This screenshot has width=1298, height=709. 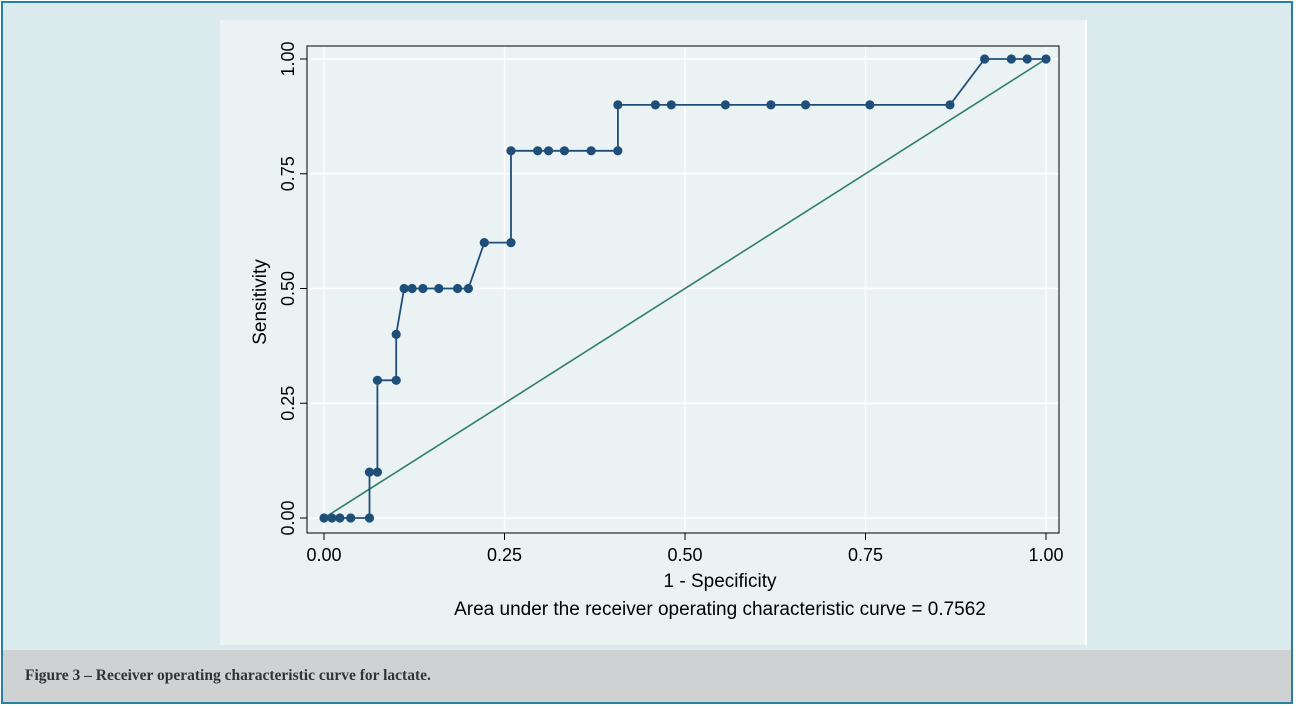 I want to click on y-axis-label: Sensitivity, so click(x=260, y=302).